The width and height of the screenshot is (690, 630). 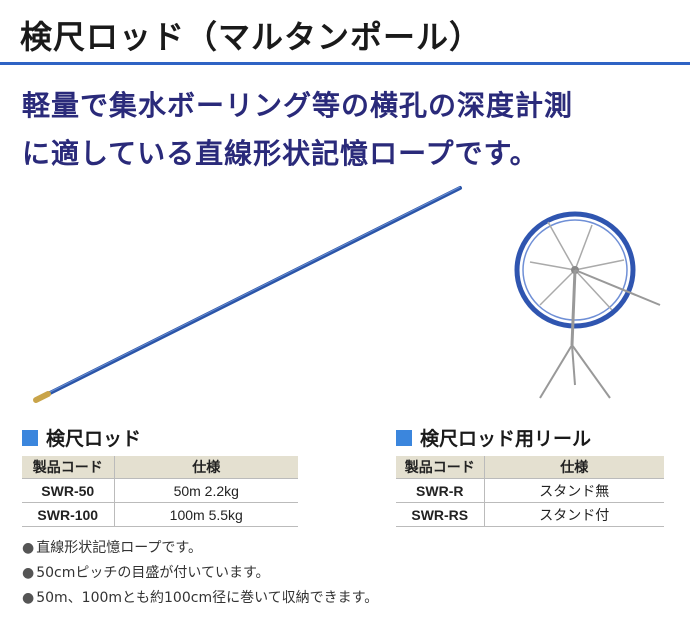 I want to click on spec-cell: スタンド無, so click(x=574, y=490).